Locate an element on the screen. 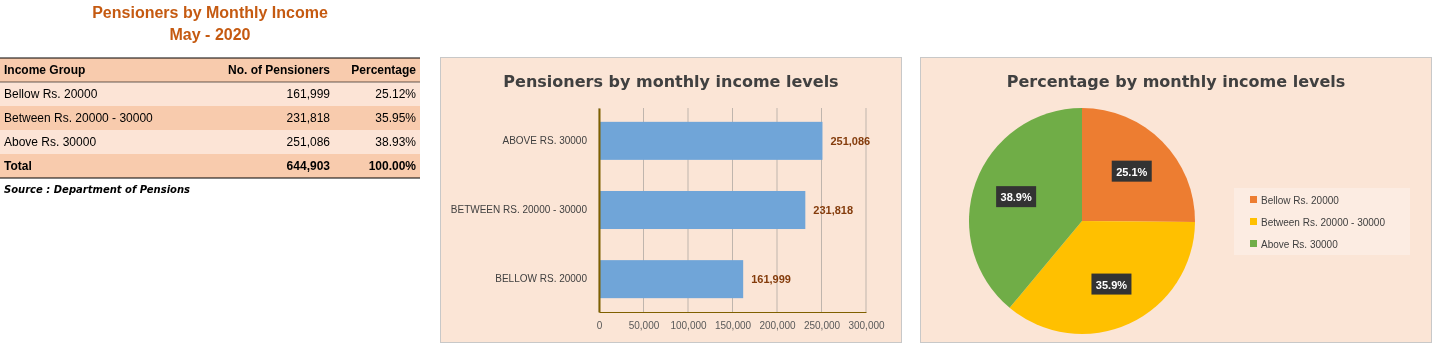  legend-label: Between Rs. 20000 - 30000 is located at coordinates (1323, 222).